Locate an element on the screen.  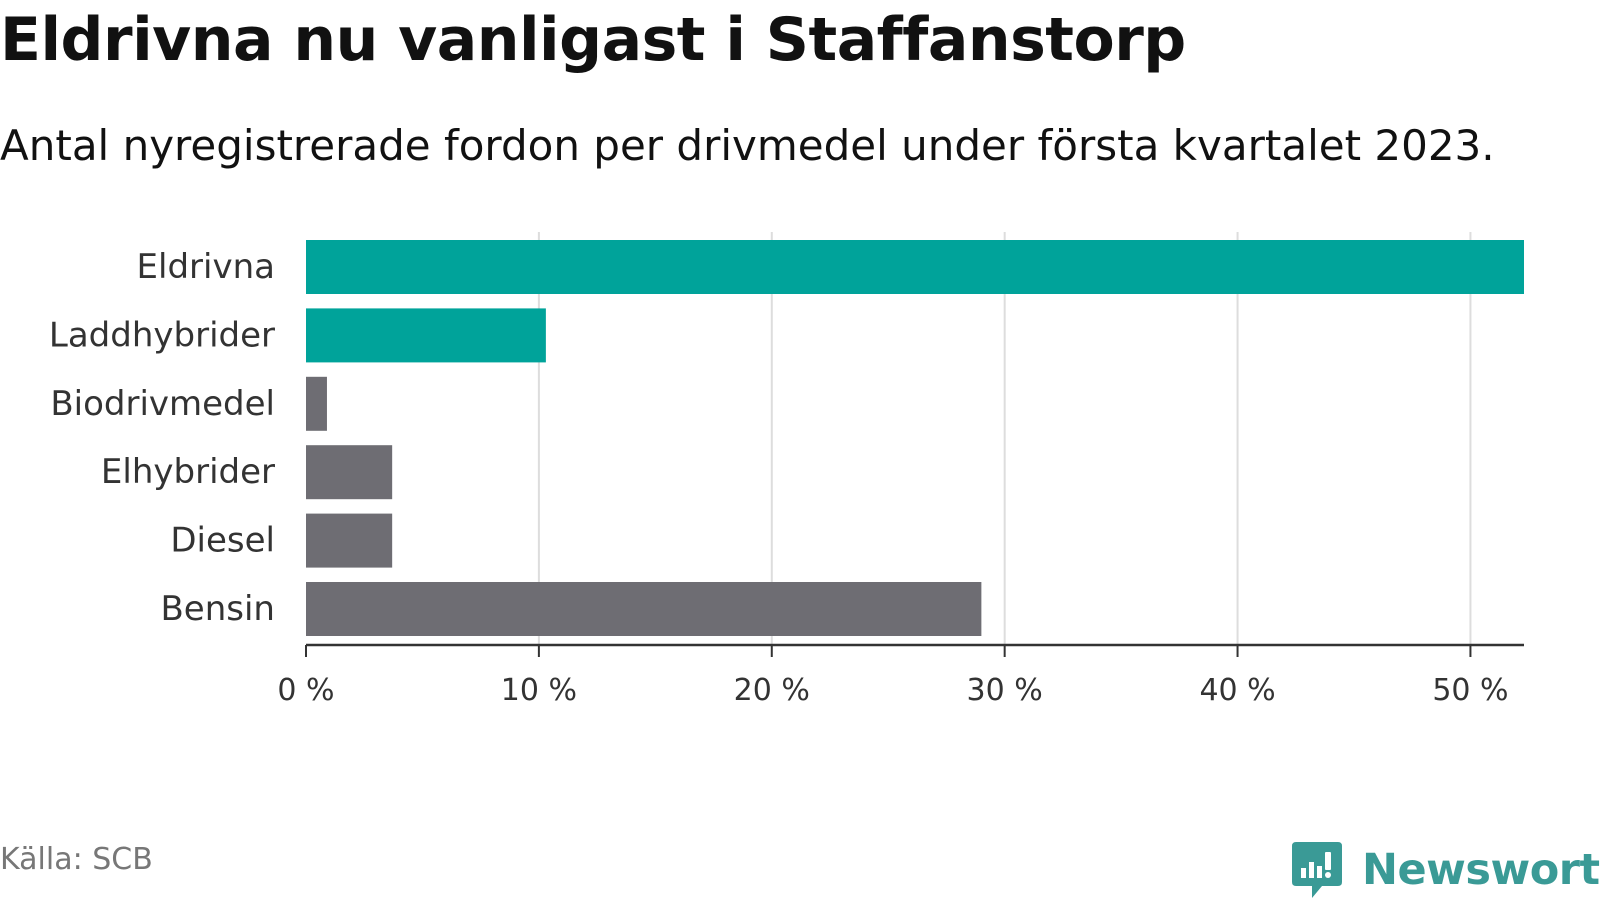
category-label: Laddhybrider is located at coordinates (162, 335).